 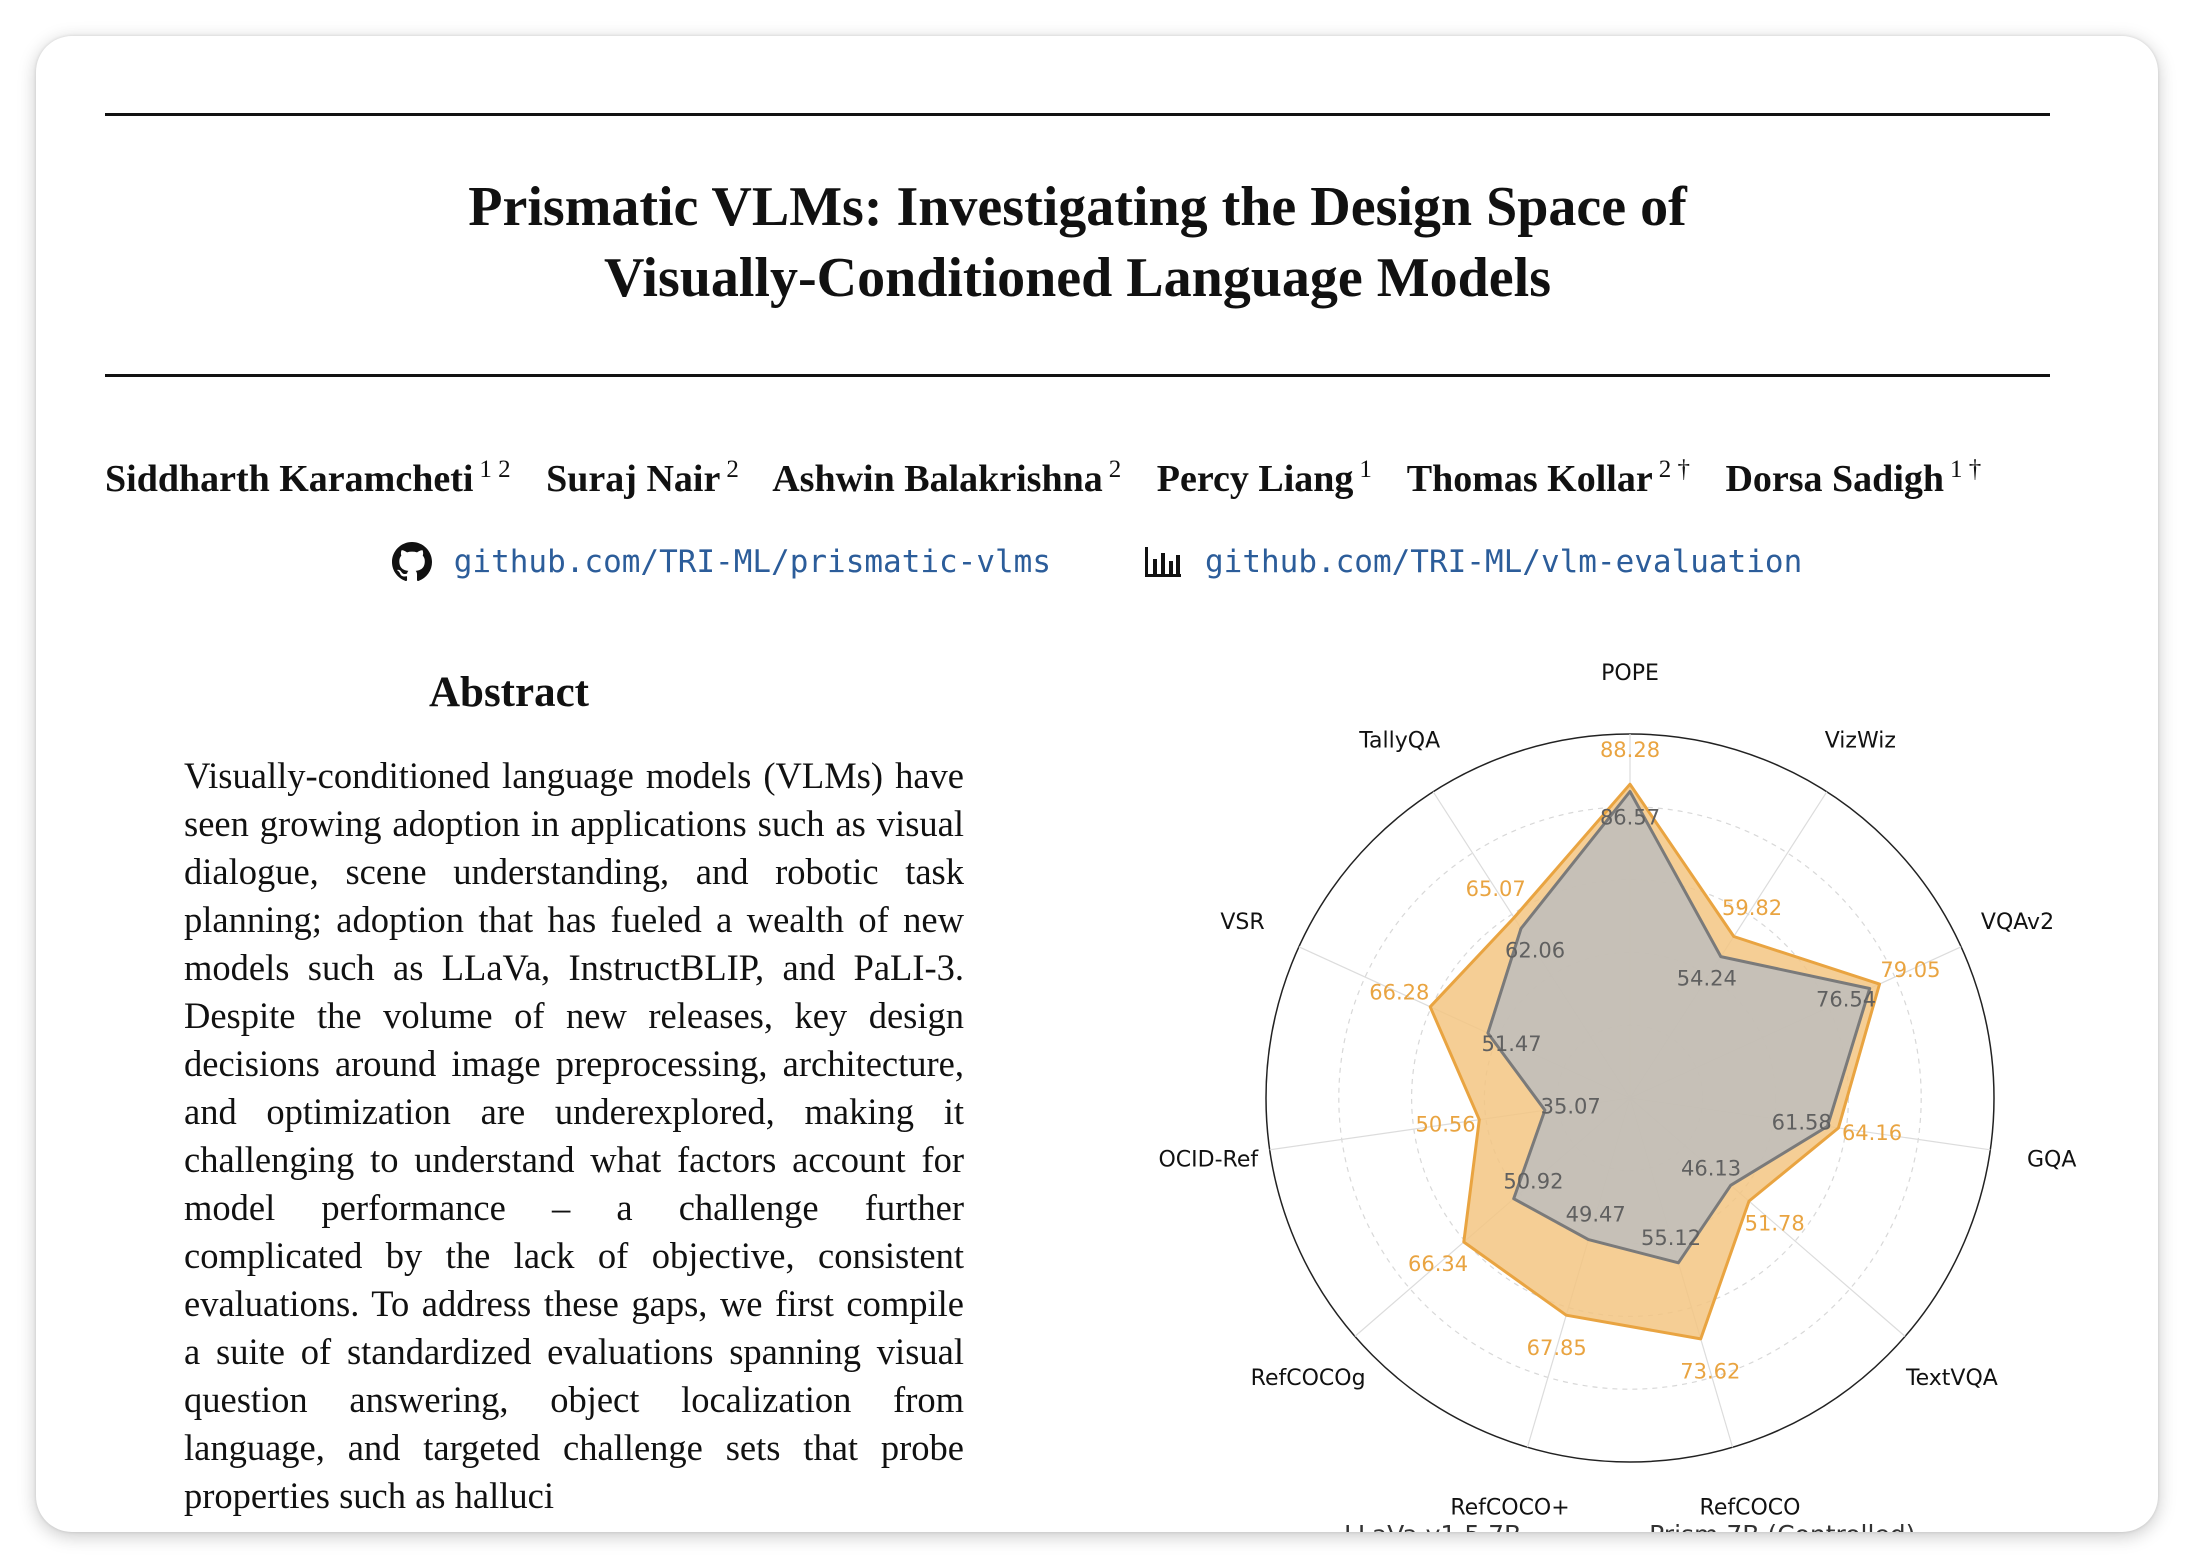 What do you see at coordinates (1775, 1223) in the screenshot?
I see `prism-value-label: 51.78` at bounding box center [1775, 1223].